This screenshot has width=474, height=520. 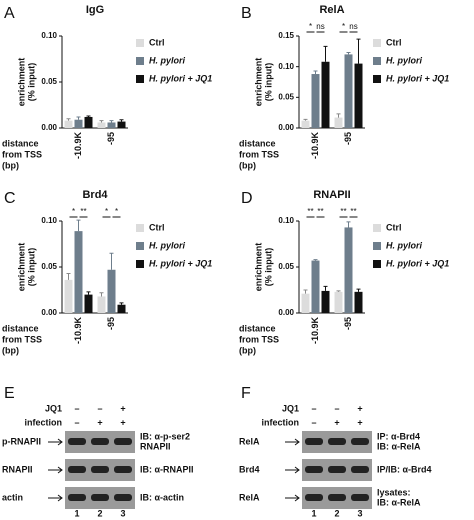 What do you see at coordinates (44, 422) in the screenshot?
I see `treatment-label: infection` at bounding box center [44, 422].